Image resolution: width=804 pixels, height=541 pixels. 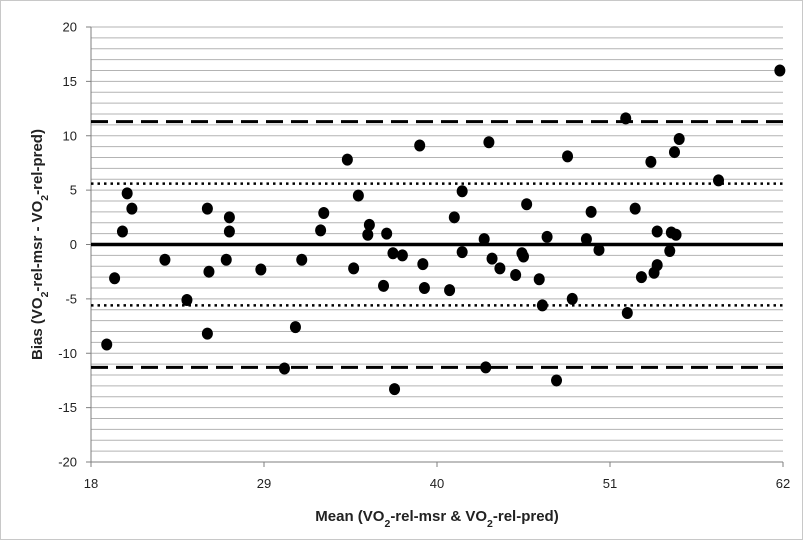 I want to click on y-tick-label: -10, so click(x=67, y=353).